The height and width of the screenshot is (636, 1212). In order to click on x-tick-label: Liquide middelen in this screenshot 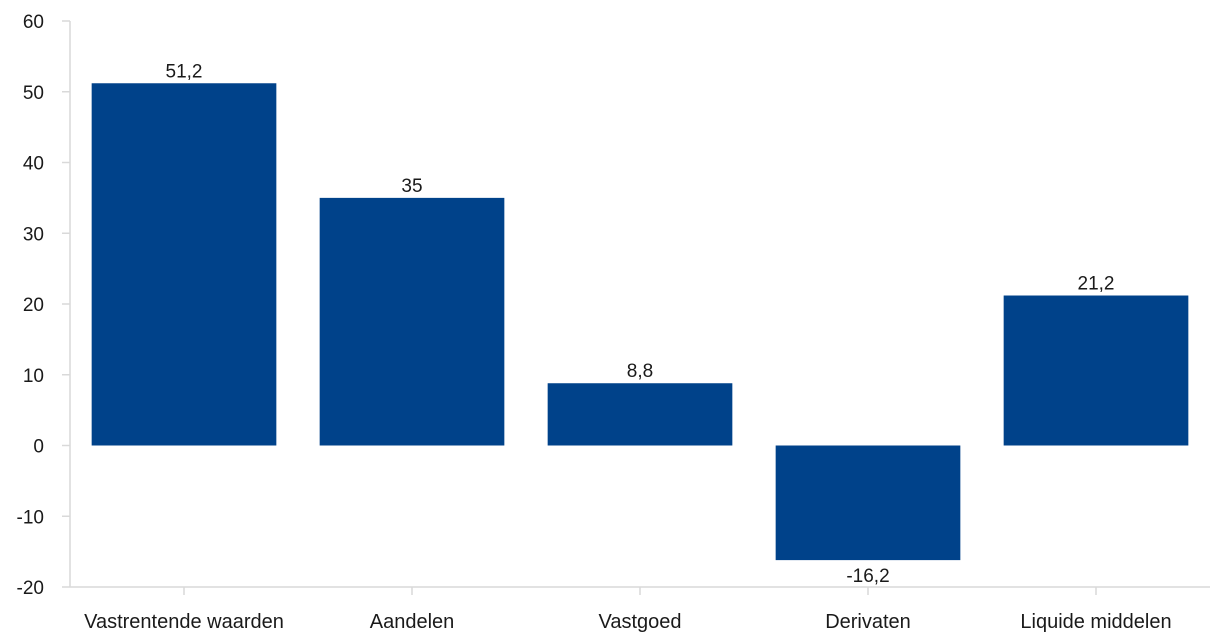, I will do `click(1095, 622)`.